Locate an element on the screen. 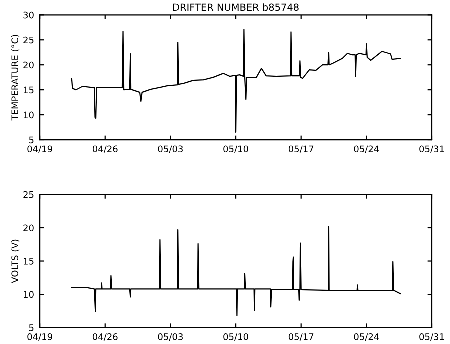  y-tick-label: 30 is located at coordinates (29, 15).